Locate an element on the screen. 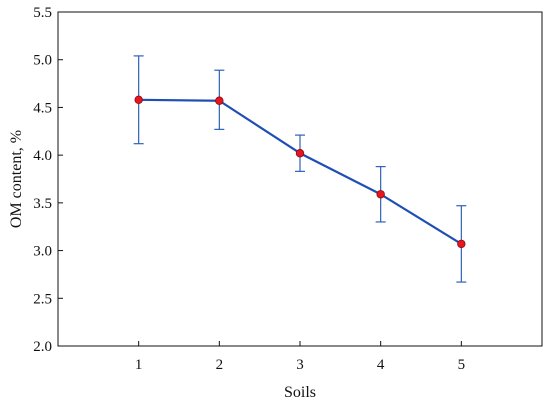 The width and height of the screenshot is (550, 405). y-tick-label: 4.5 is located at coordinates (42, 108).